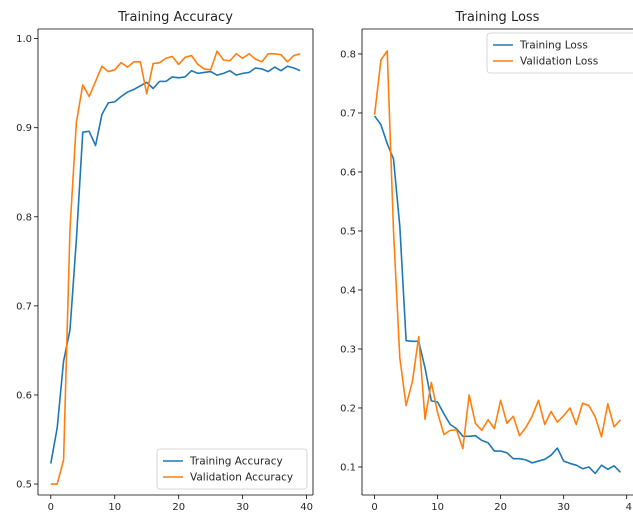  Describe the element at coordinates (306, 507) in the screenshot. I see `x-tick-label: 40` at that location.